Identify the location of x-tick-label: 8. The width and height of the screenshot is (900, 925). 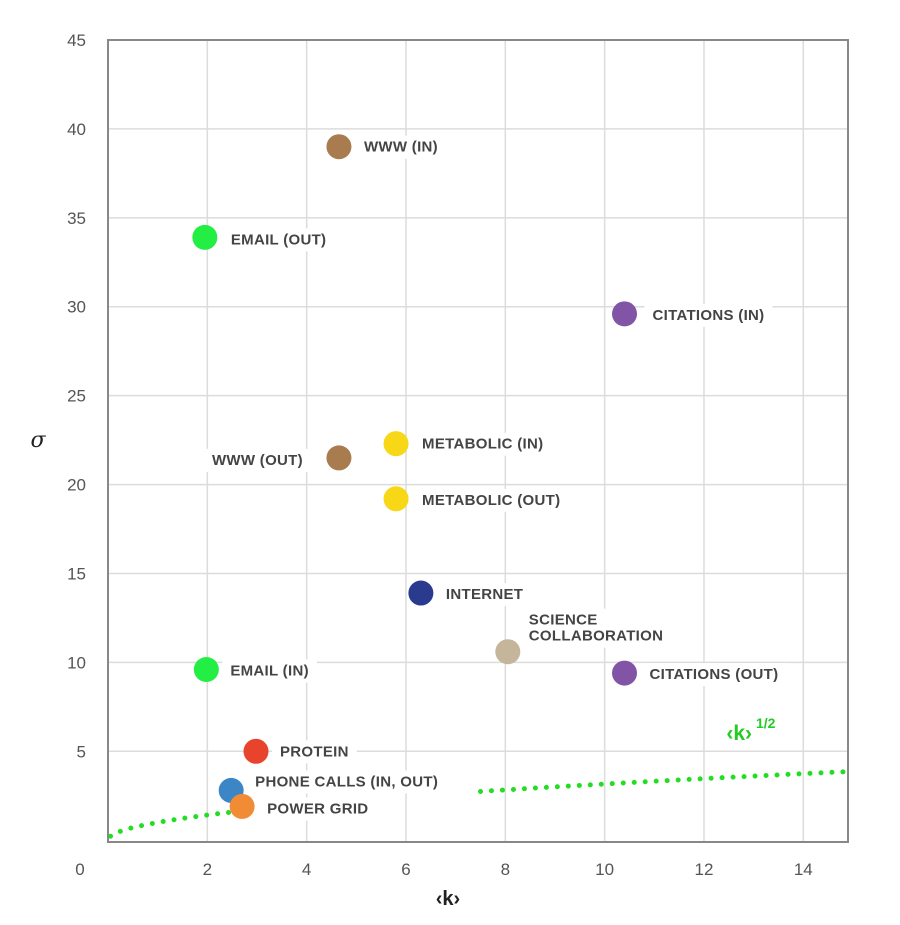
(505, 869).